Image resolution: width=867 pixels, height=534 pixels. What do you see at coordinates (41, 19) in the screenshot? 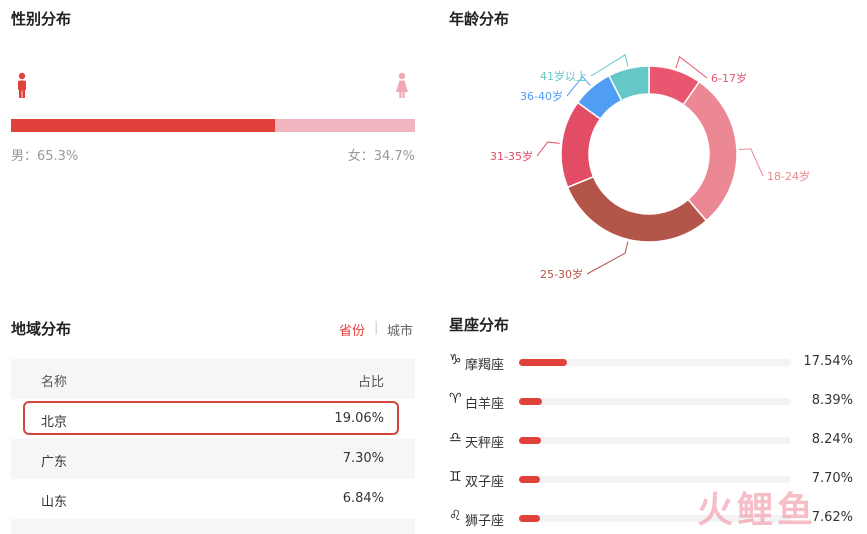
I see `gender-section-title: 性别分布` at bounding box center [41, 19].